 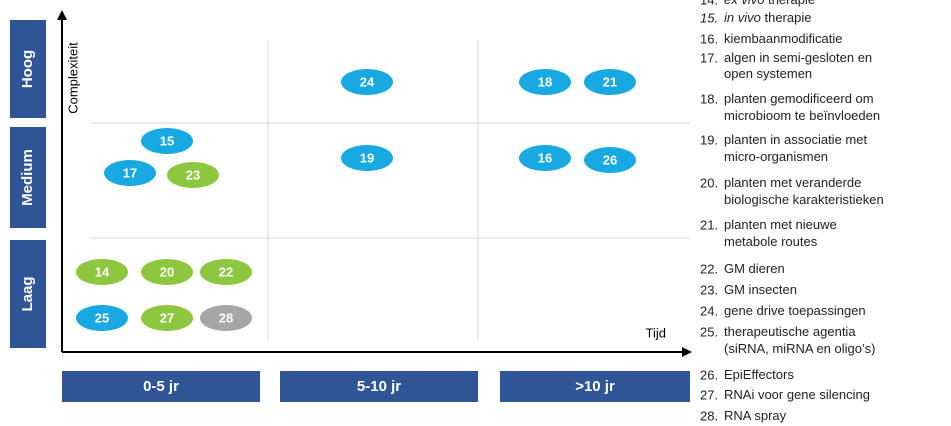 I want to click on legend-line: planten met nieuwe, so click(x=780, y=224).